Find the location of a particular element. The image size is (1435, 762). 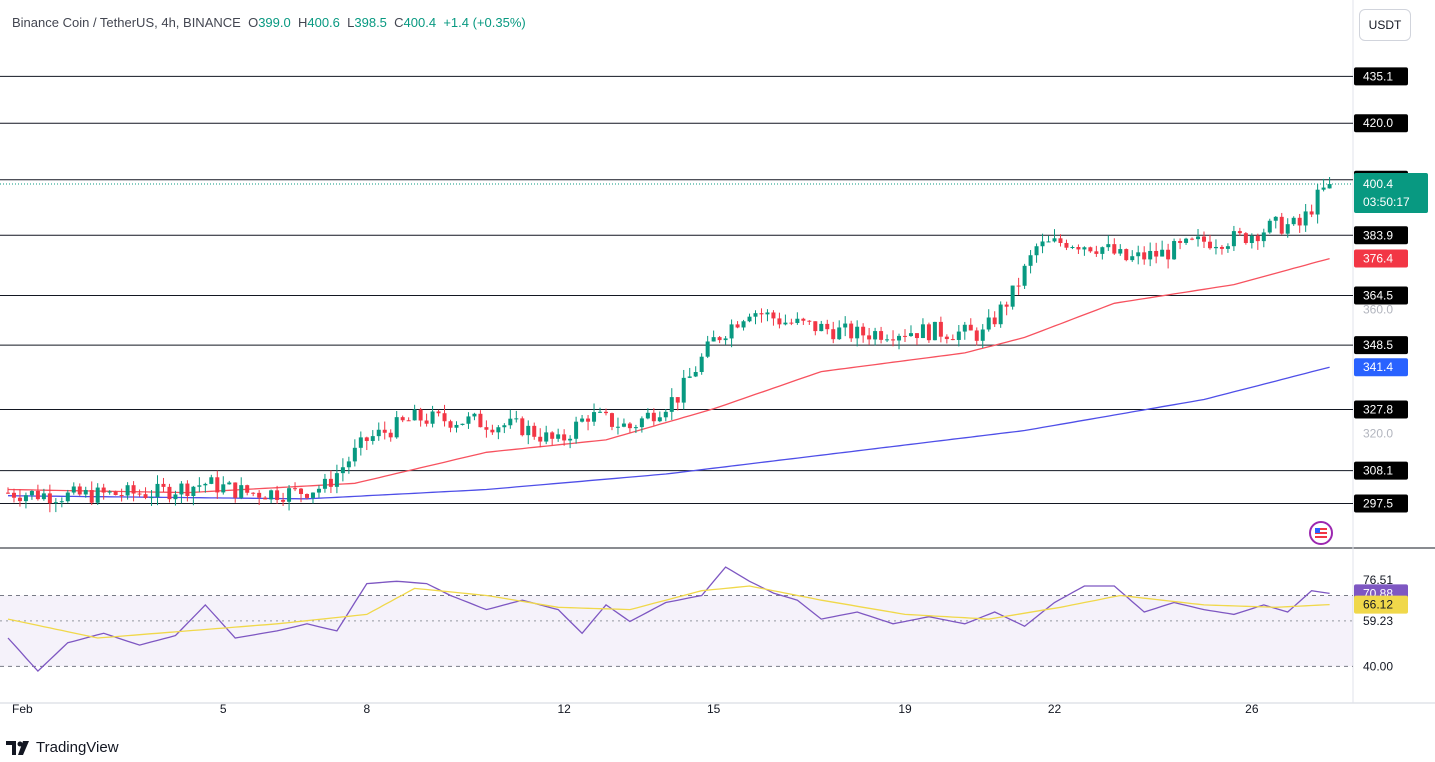

level-label-348.5-box is located at coordinates (1381, 345).